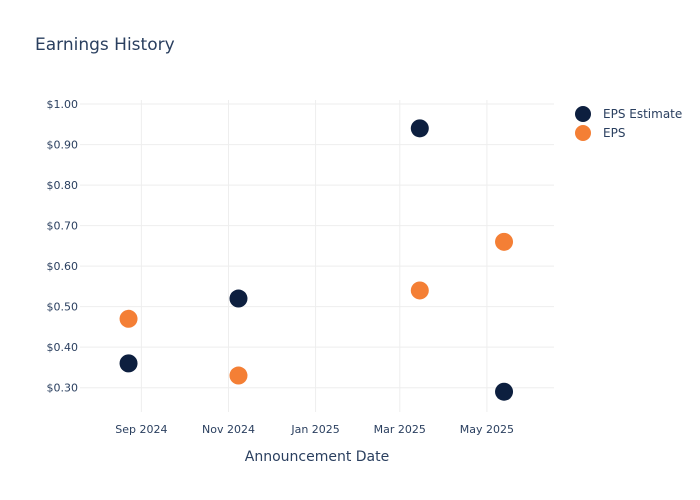 The width and height of the screenshot is (700, 500). I want to click on y-tick-label: $1.00, so click(63, 104).